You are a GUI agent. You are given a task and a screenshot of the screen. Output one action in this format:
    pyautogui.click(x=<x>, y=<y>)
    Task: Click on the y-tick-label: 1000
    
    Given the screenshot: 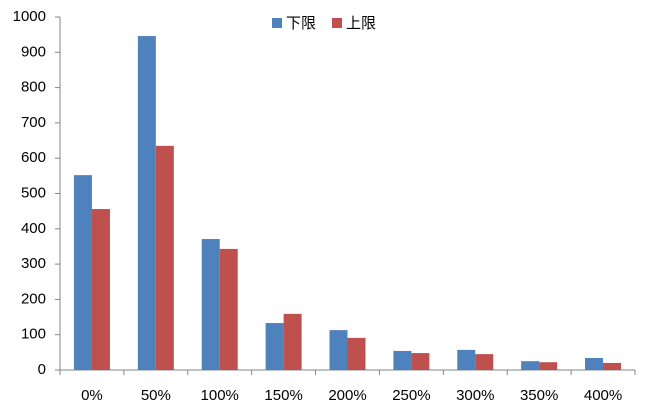 What is the action you would take?
    pyautogui.click(x=29, y=16)
    